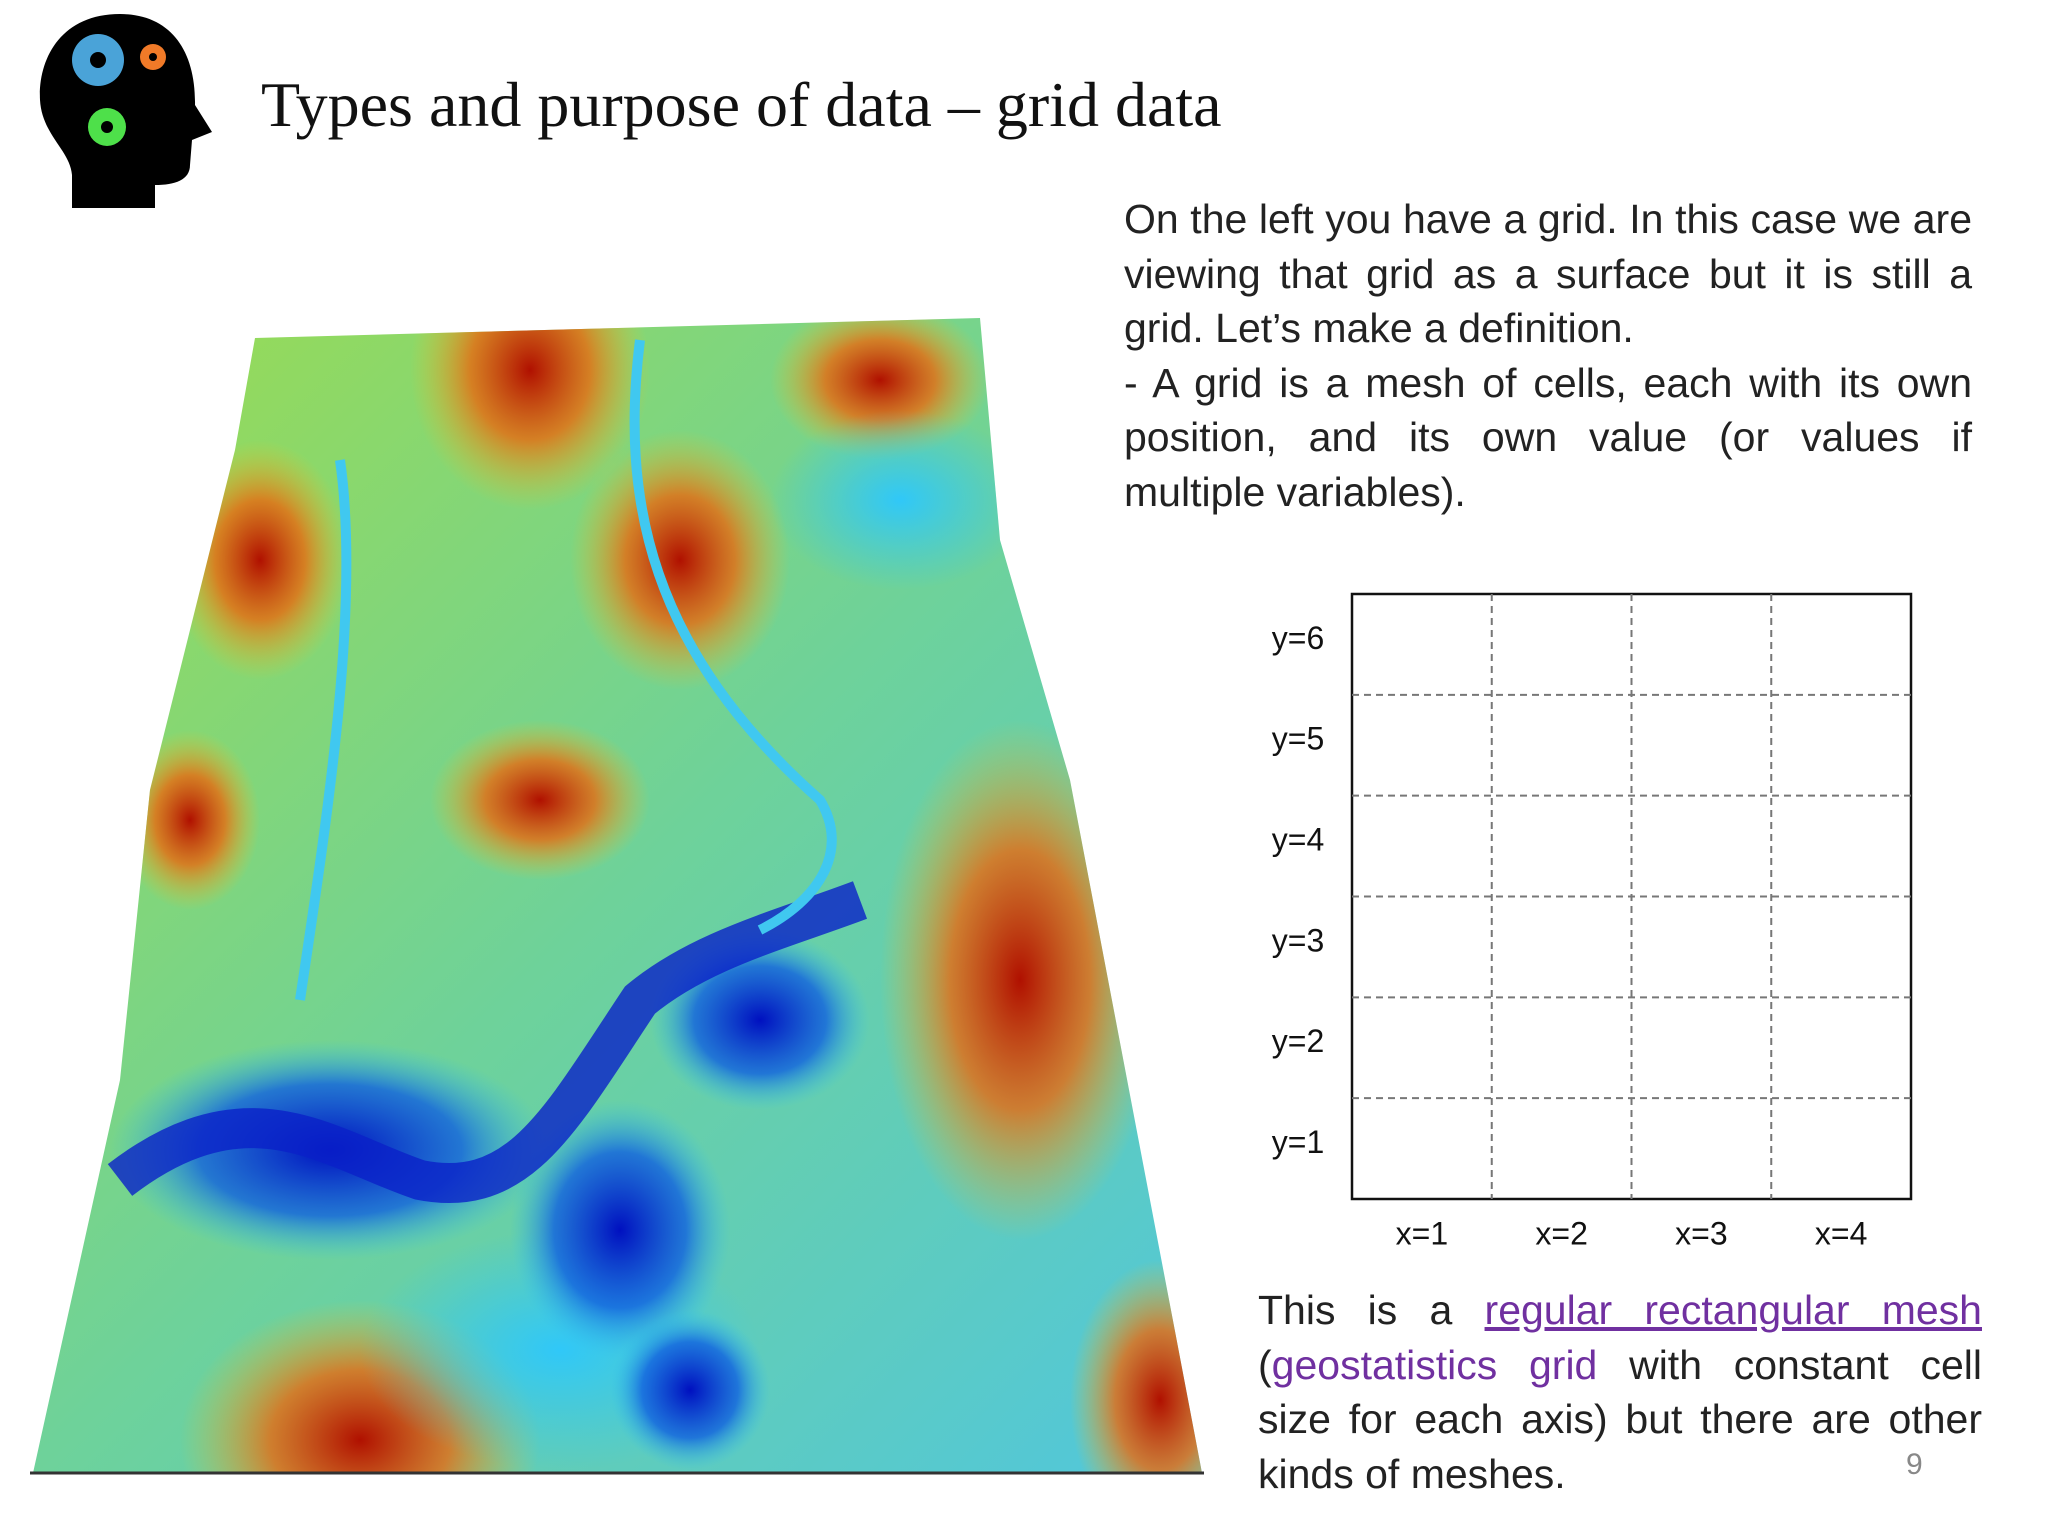  What do you see at coordinates (1733, 1310) in the screenshot?
I see `link: regular rectangular mesh` at bounding box center [1733, 1310].